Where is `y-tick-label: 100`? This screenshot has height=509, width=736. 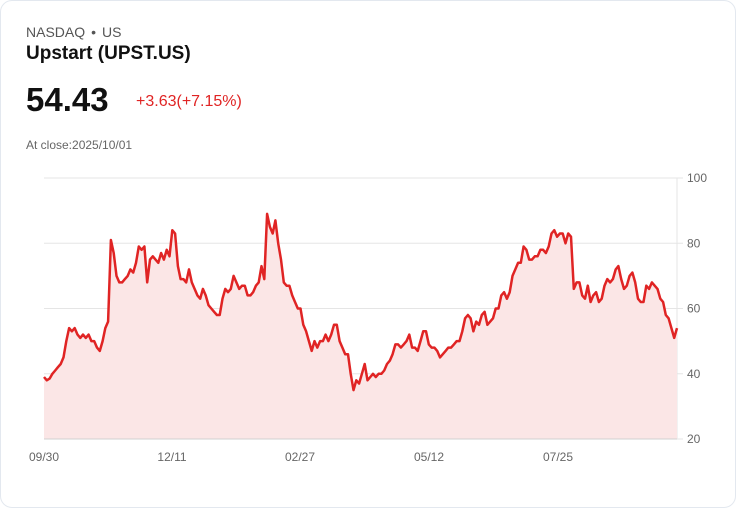
y-tick-label: 100 is located at coordinates (697, 178).